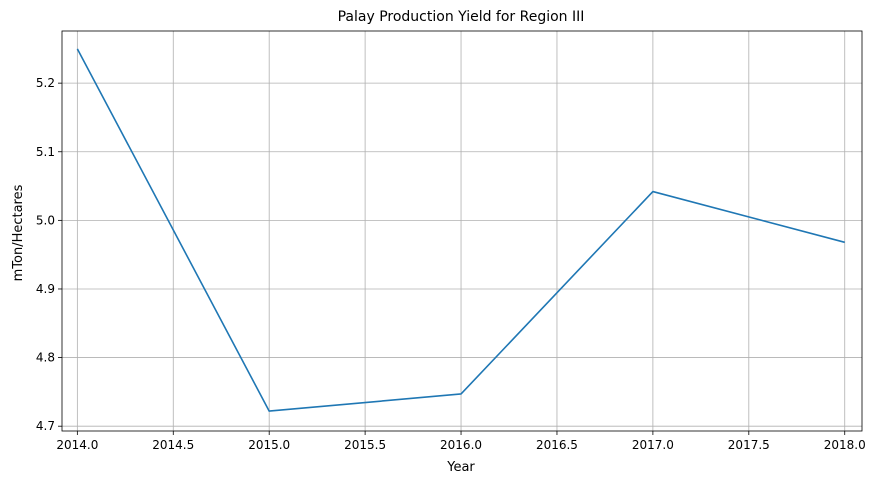 The image size is (871, 483). What do you see at coordinates (45, 426) in the screenshot?
I see `y-tick-label: 4.7` at bounding box center [45, 426].